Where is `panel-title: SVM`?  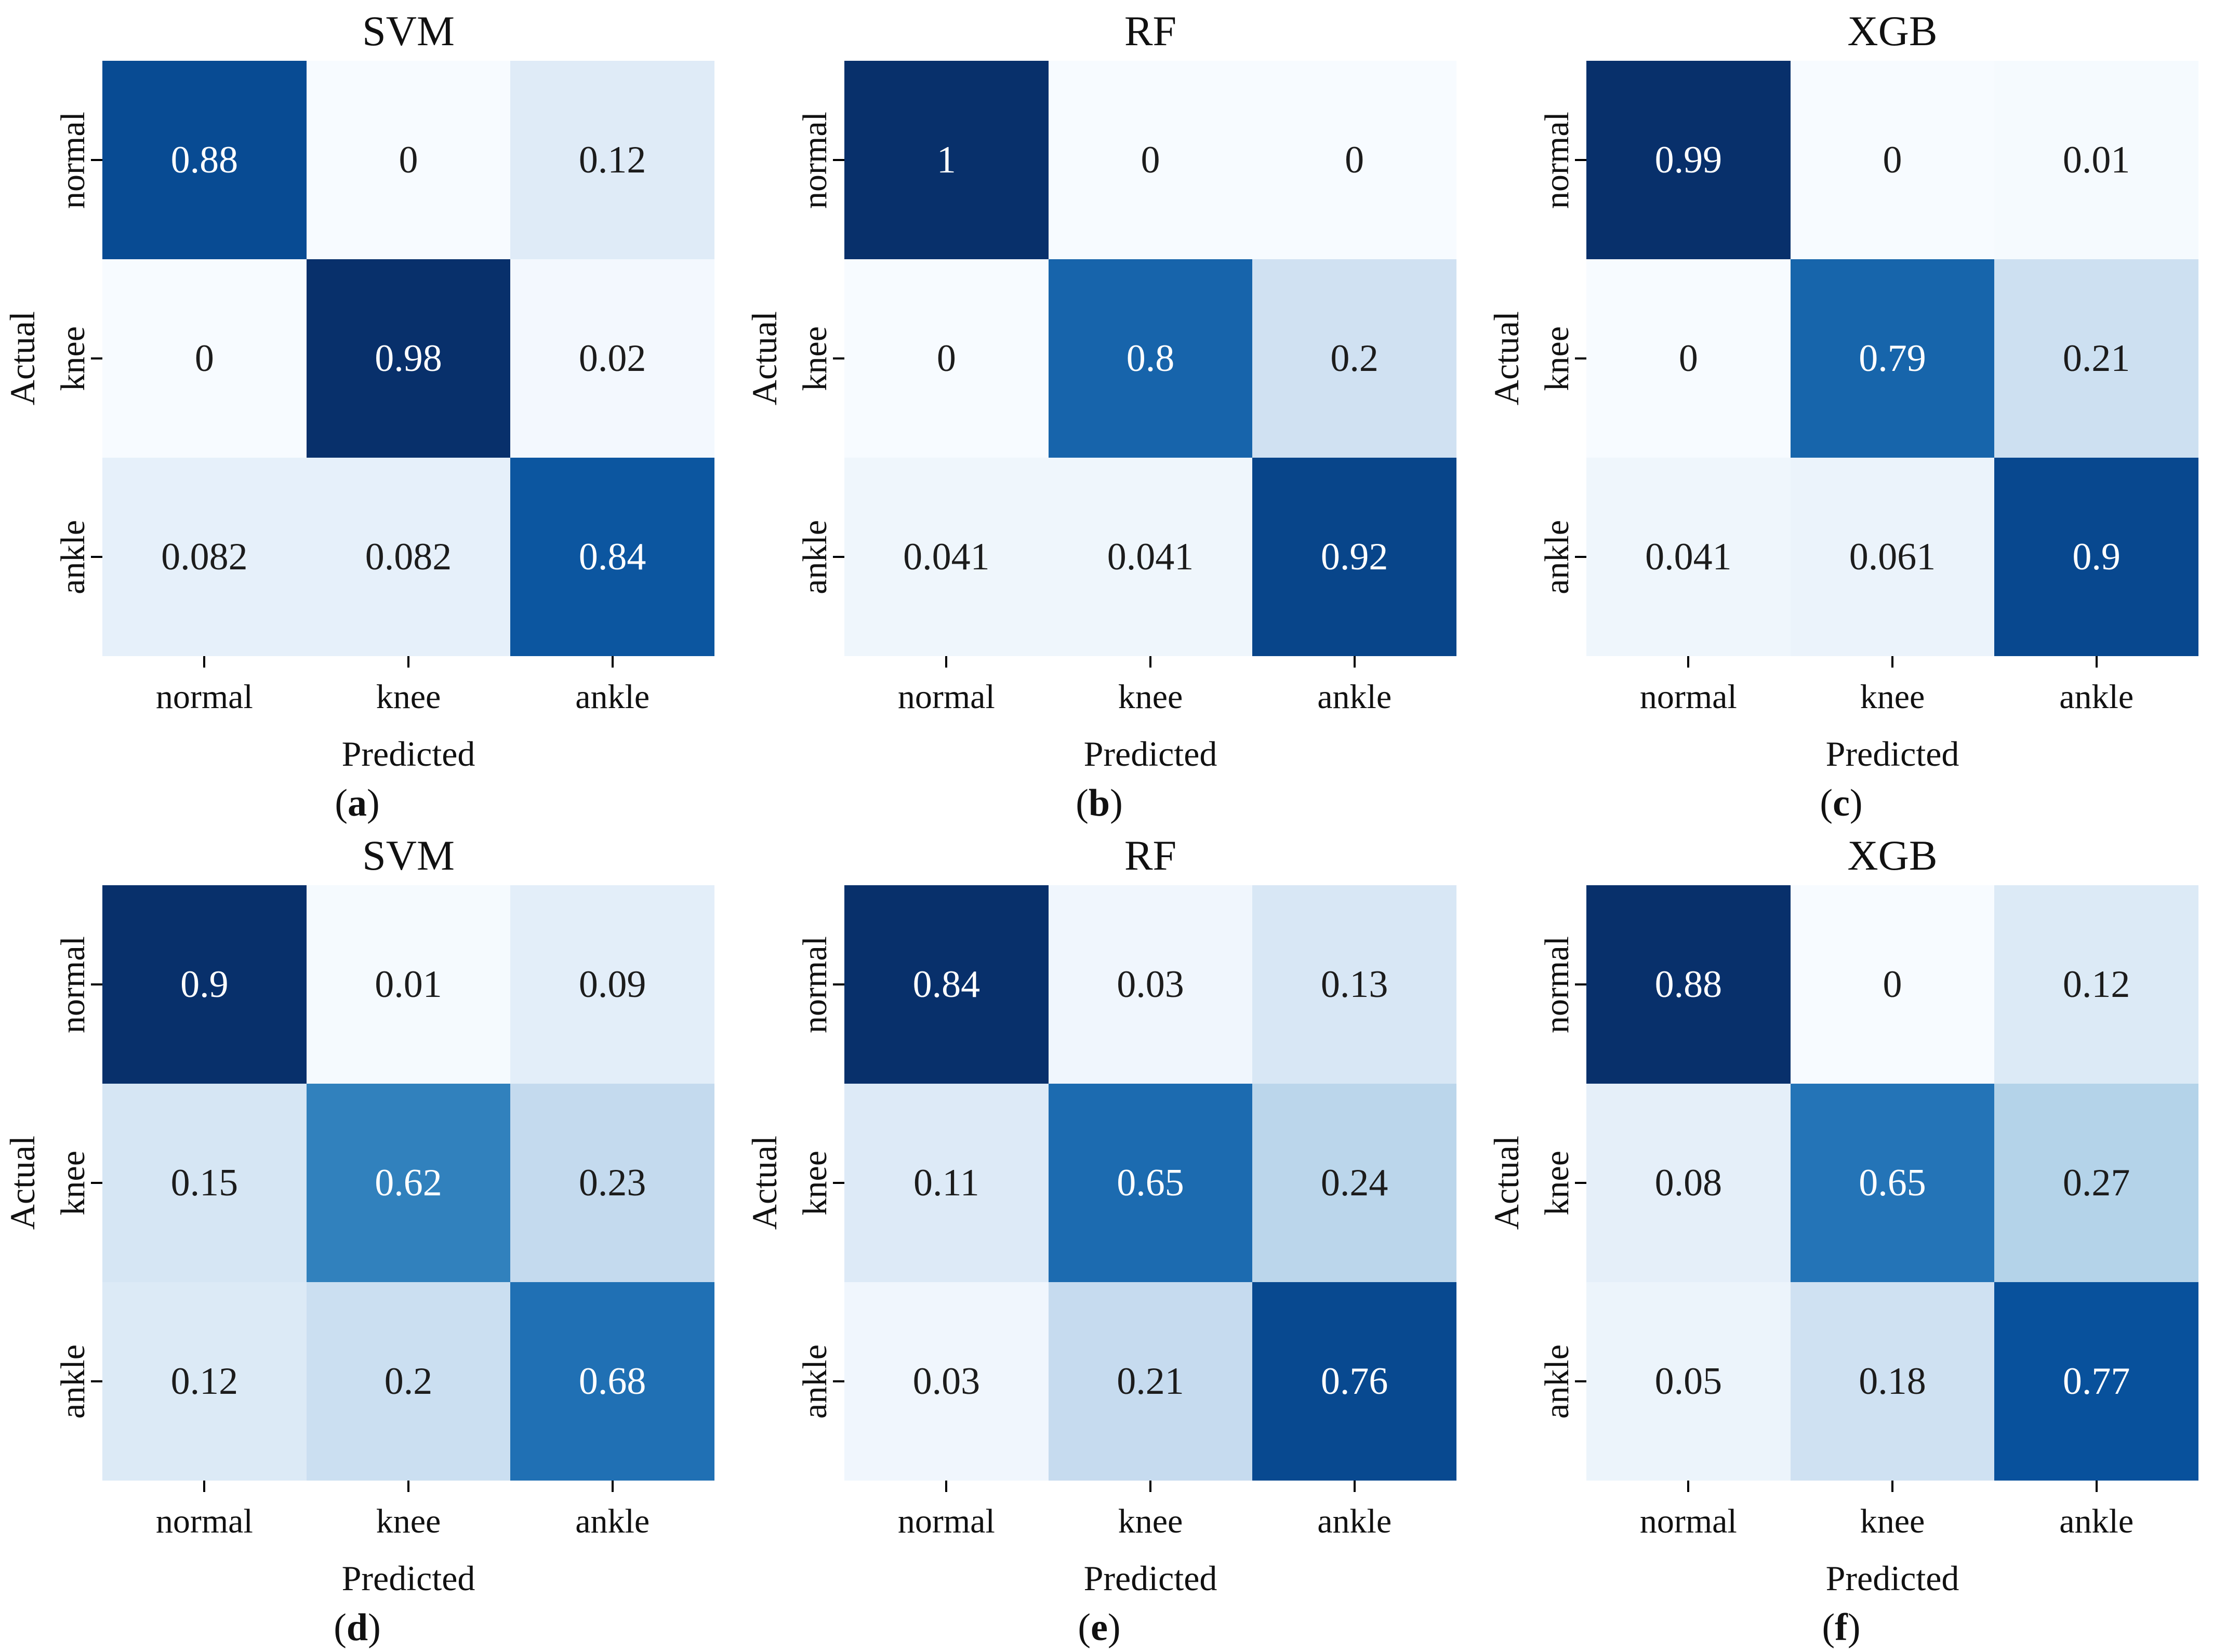
panel-title: SVM is located at coordinates (409, 31).